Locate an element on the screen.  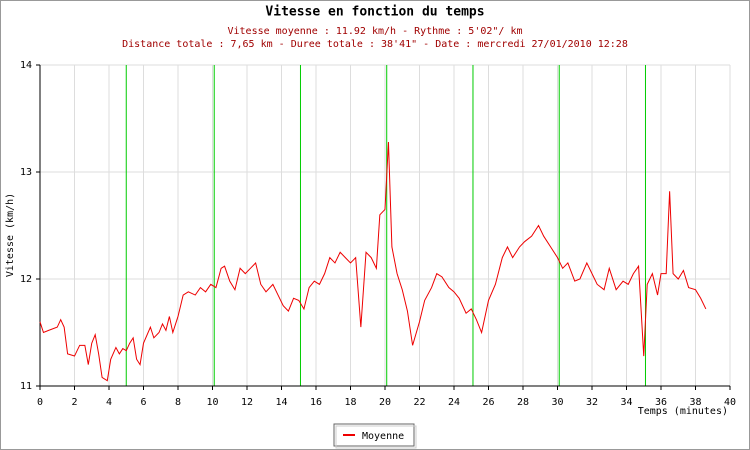
x-tick-label: 36 is located at coordinates (661, 402).